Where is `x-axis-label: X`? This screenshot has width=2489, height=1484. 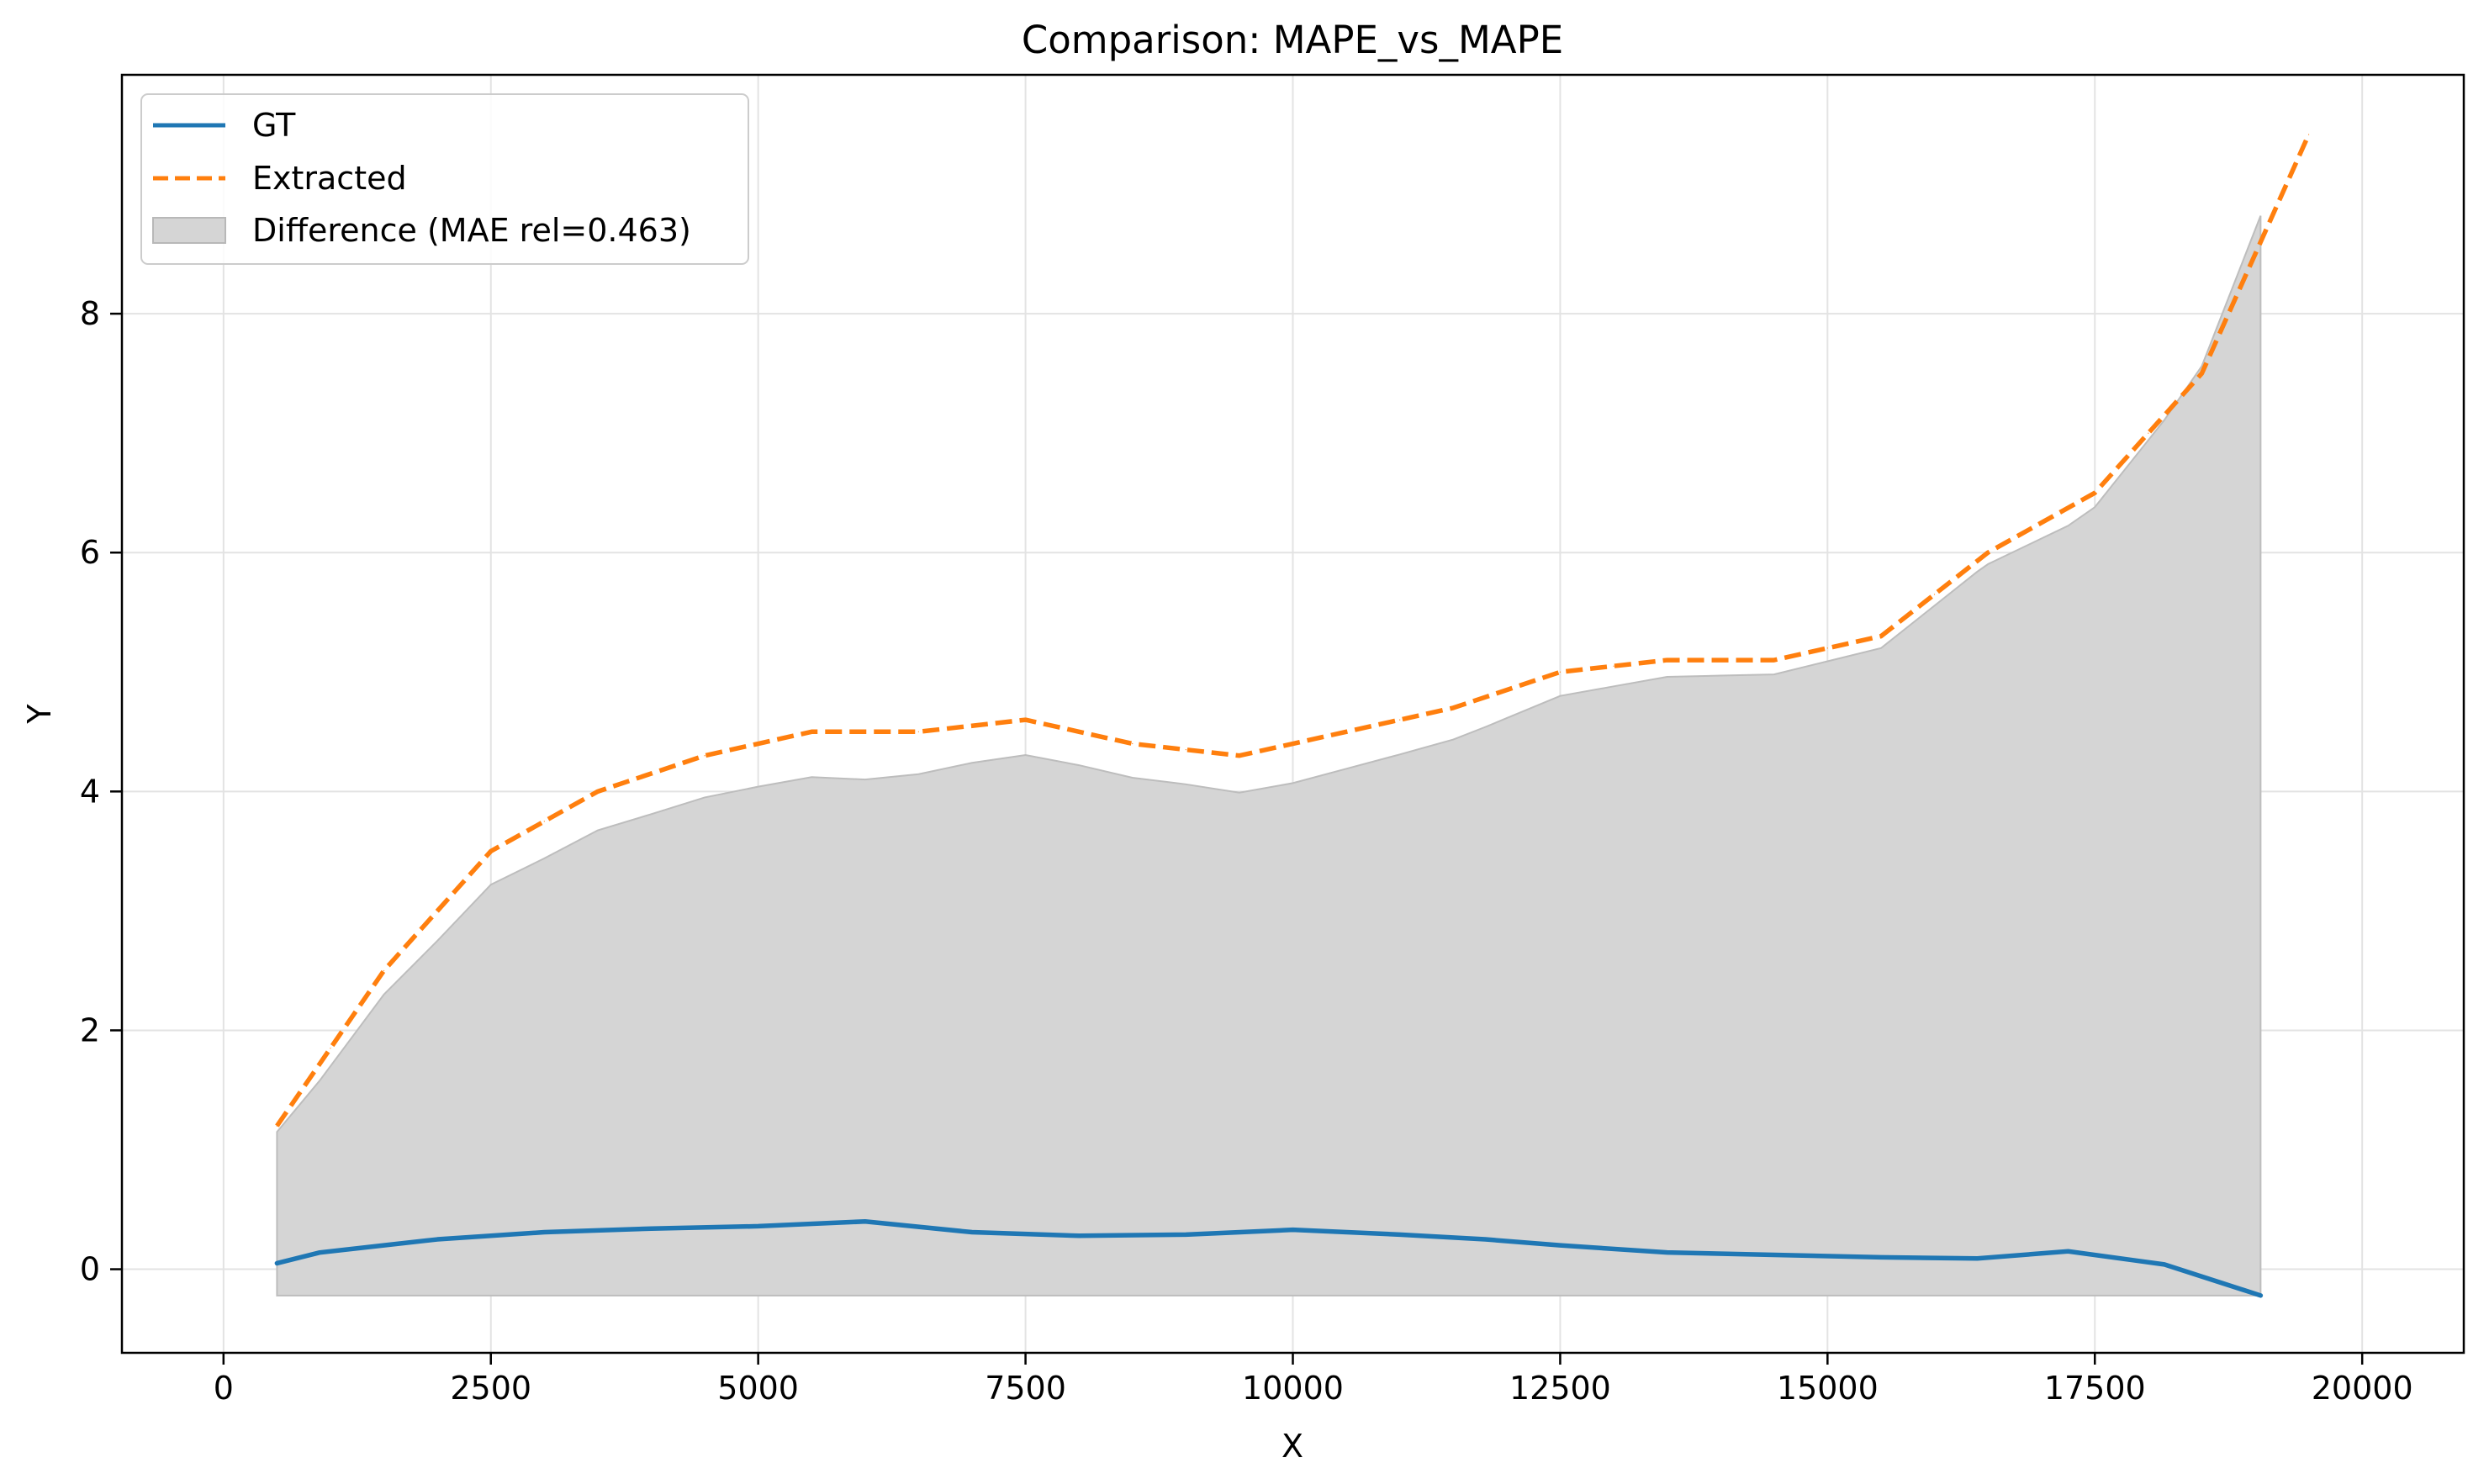 x-axis-label: X is located at coordinates (1292, 1446).